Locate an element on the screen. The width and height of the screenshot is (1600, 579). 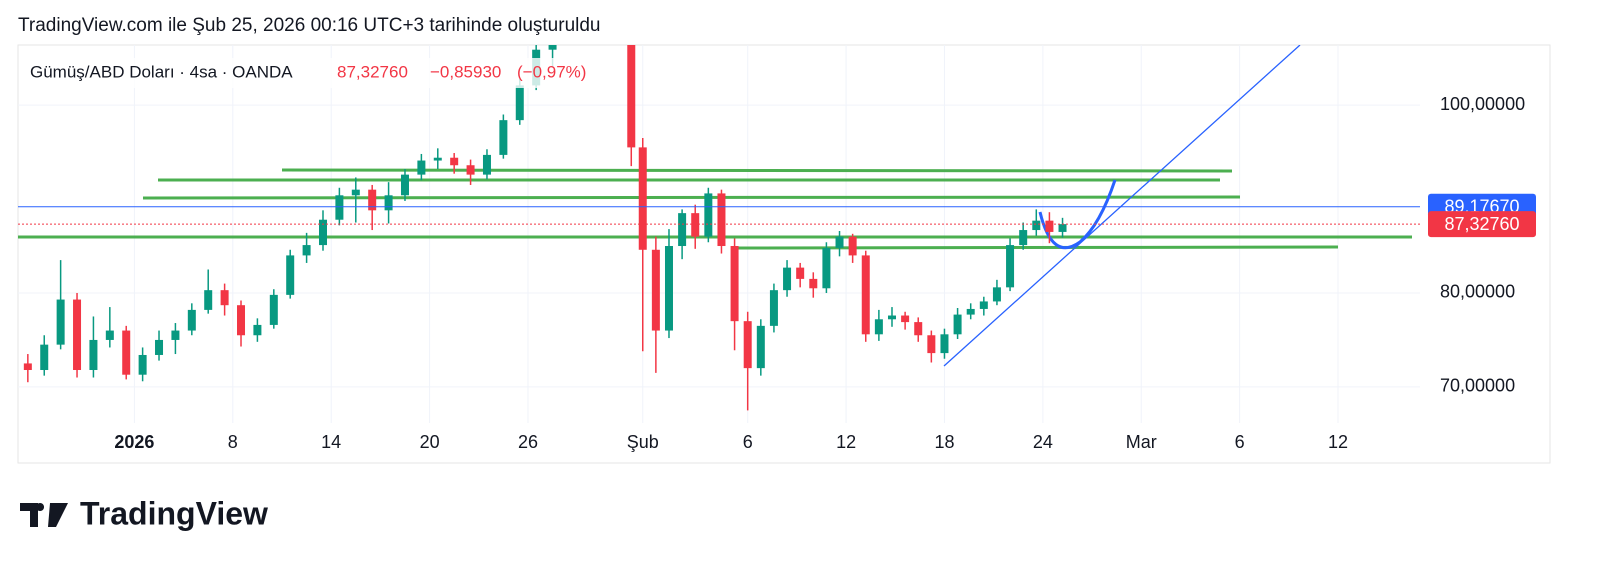
change: −0,85930 is located at coordinates (465, 71).